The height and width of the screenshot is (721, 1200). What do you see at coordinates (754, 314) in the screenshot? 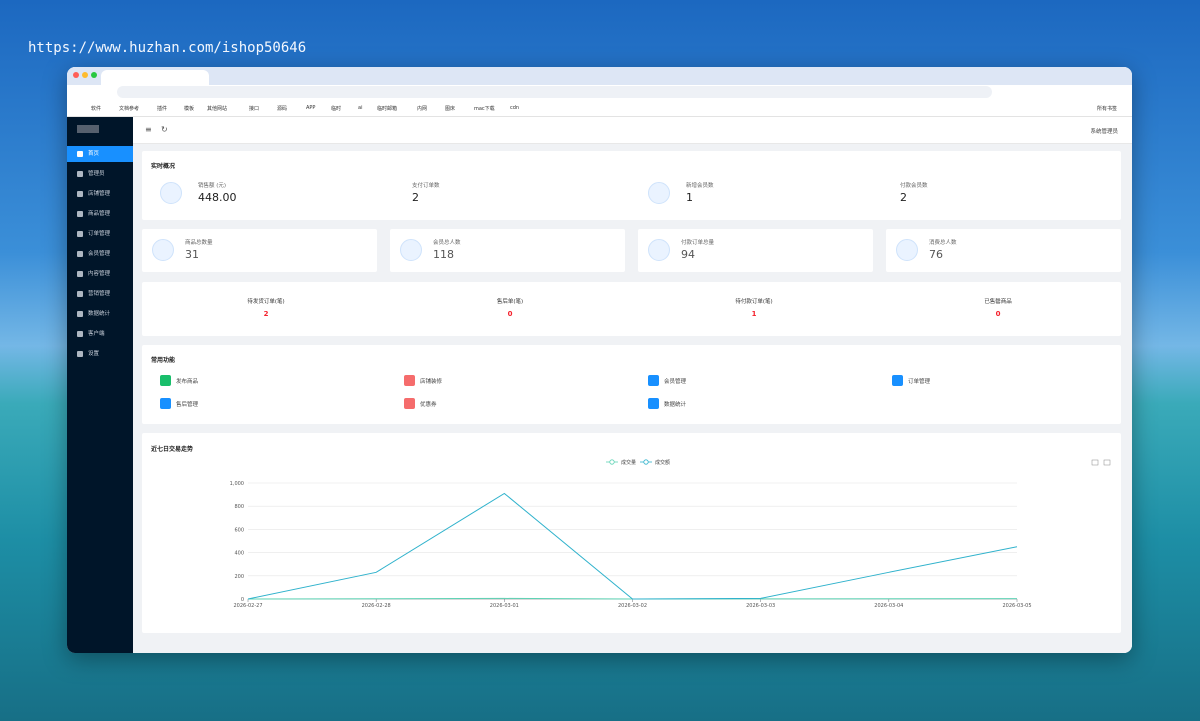
I see `pending-value: 1` at bounding box center [754, 314].